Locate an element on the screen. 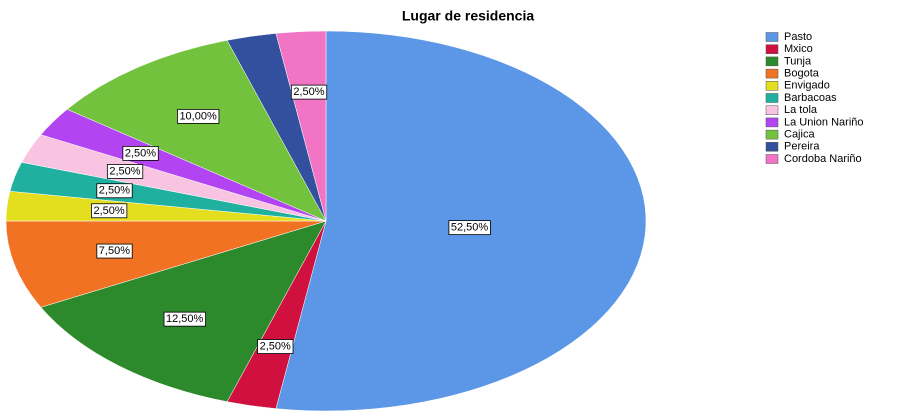  legend-label: Tunja is located at coordinates (798, 61).